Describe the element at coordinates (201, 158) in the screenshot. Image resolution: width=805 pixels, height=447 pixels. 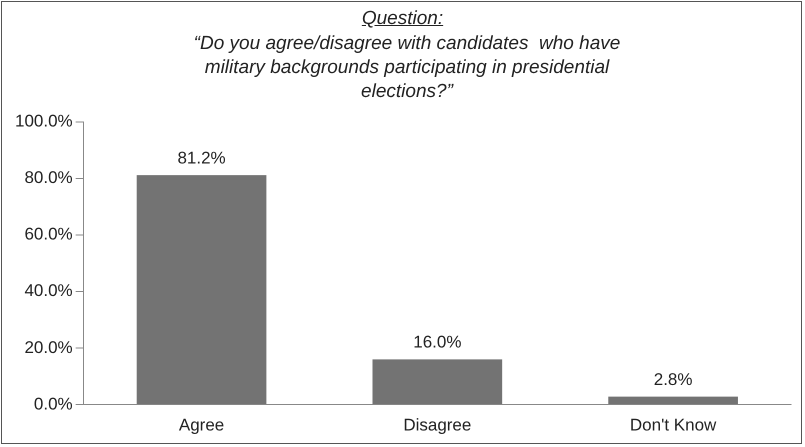
I see `data-label: 81.2%` at that location.